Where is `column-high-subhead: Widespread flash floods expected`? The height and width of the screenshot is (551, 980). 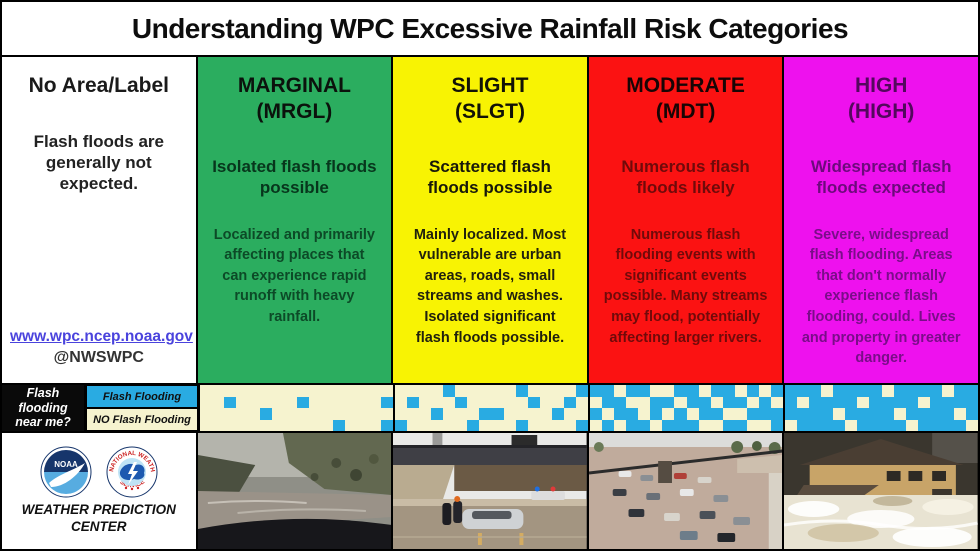
column-high-subhead: Widespread flash floods expected is located at coordinates (881, 177).